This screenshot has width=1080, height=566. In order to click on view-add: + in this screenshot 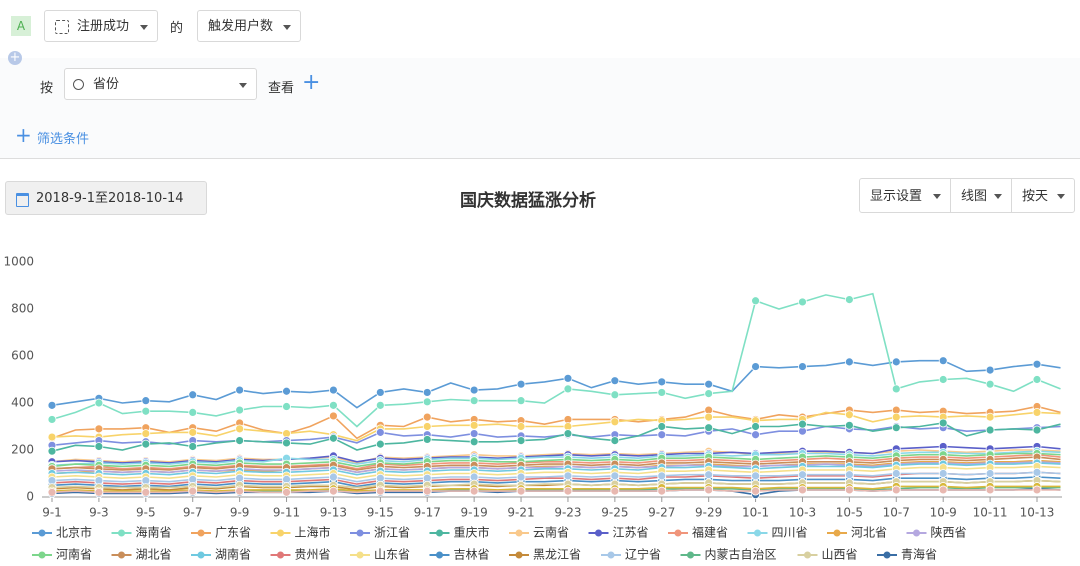, I will do `click(311, 82)`.